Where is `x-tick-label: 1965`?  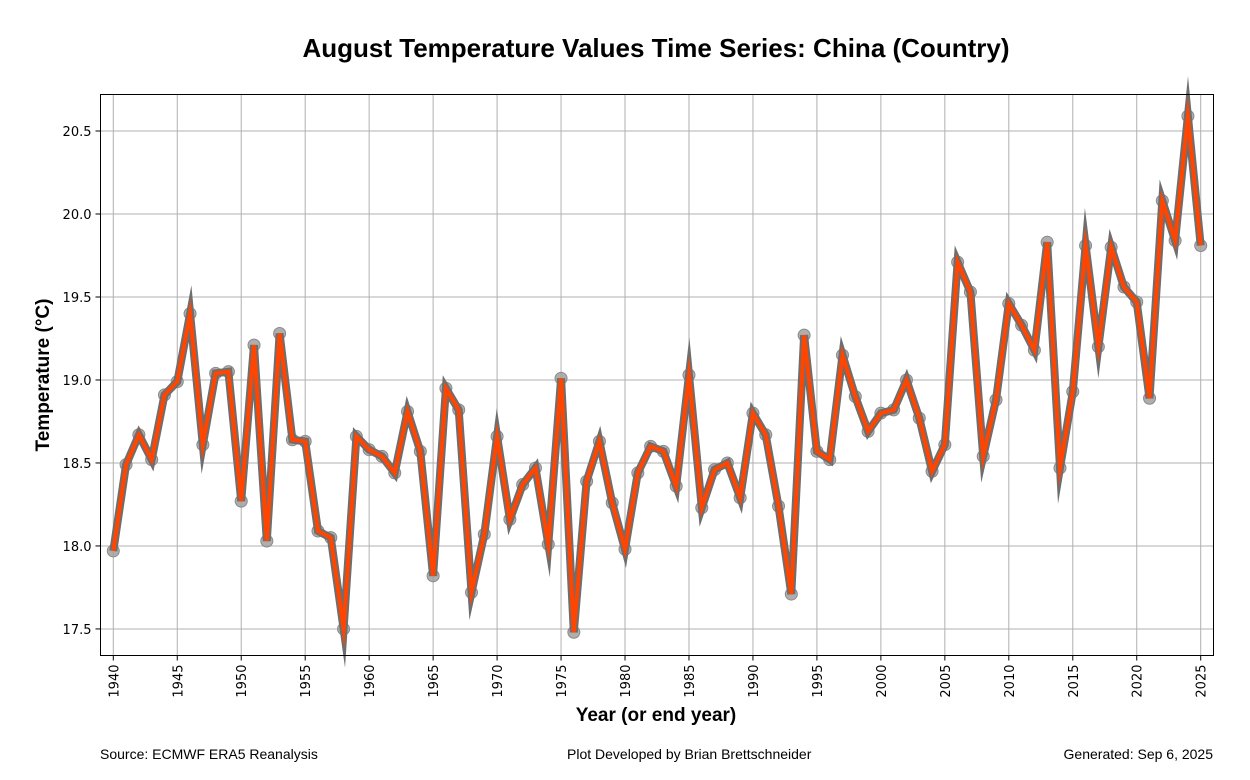
x-tick-label: 1965 is located at coordinates (434, 681).